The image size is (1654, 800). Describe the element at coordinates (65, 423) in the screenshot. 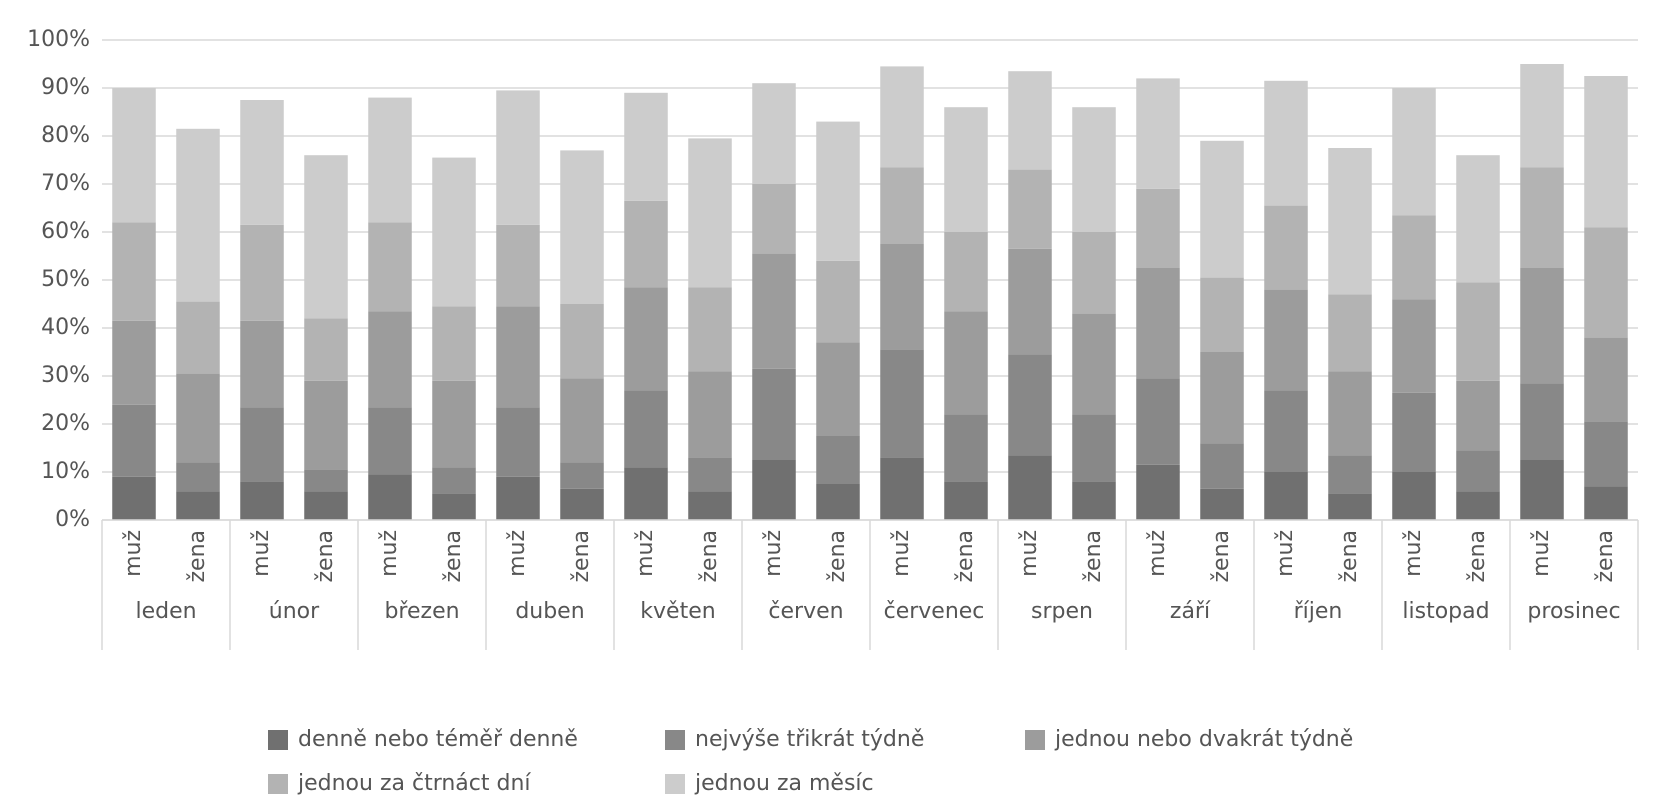

I see `y-tick-label: 20%` at that location.